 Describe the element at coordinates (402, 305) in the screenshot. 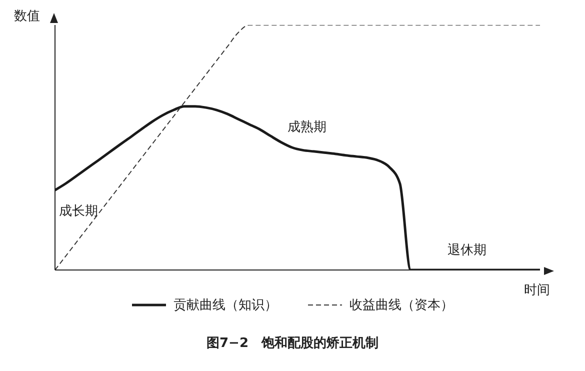

I see `legend-label: 收益曲线（资本）` at that location.